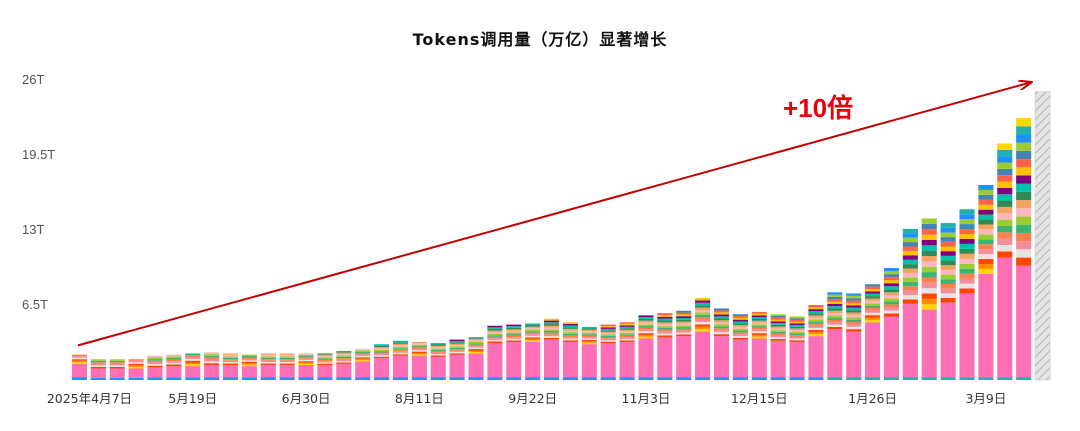  What do you see at coordinates (759, 398) in the screenshot?
I see `x-tick-label: 12月15日` at bounding box center [759, 398].